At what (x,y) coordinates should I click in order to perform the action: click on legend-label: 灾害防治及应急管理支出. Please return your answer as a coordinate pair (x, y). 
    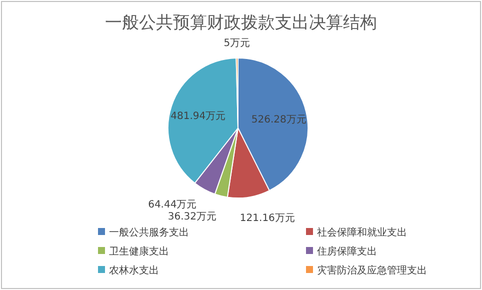
    Looking at the image, I should click on (372, 270).